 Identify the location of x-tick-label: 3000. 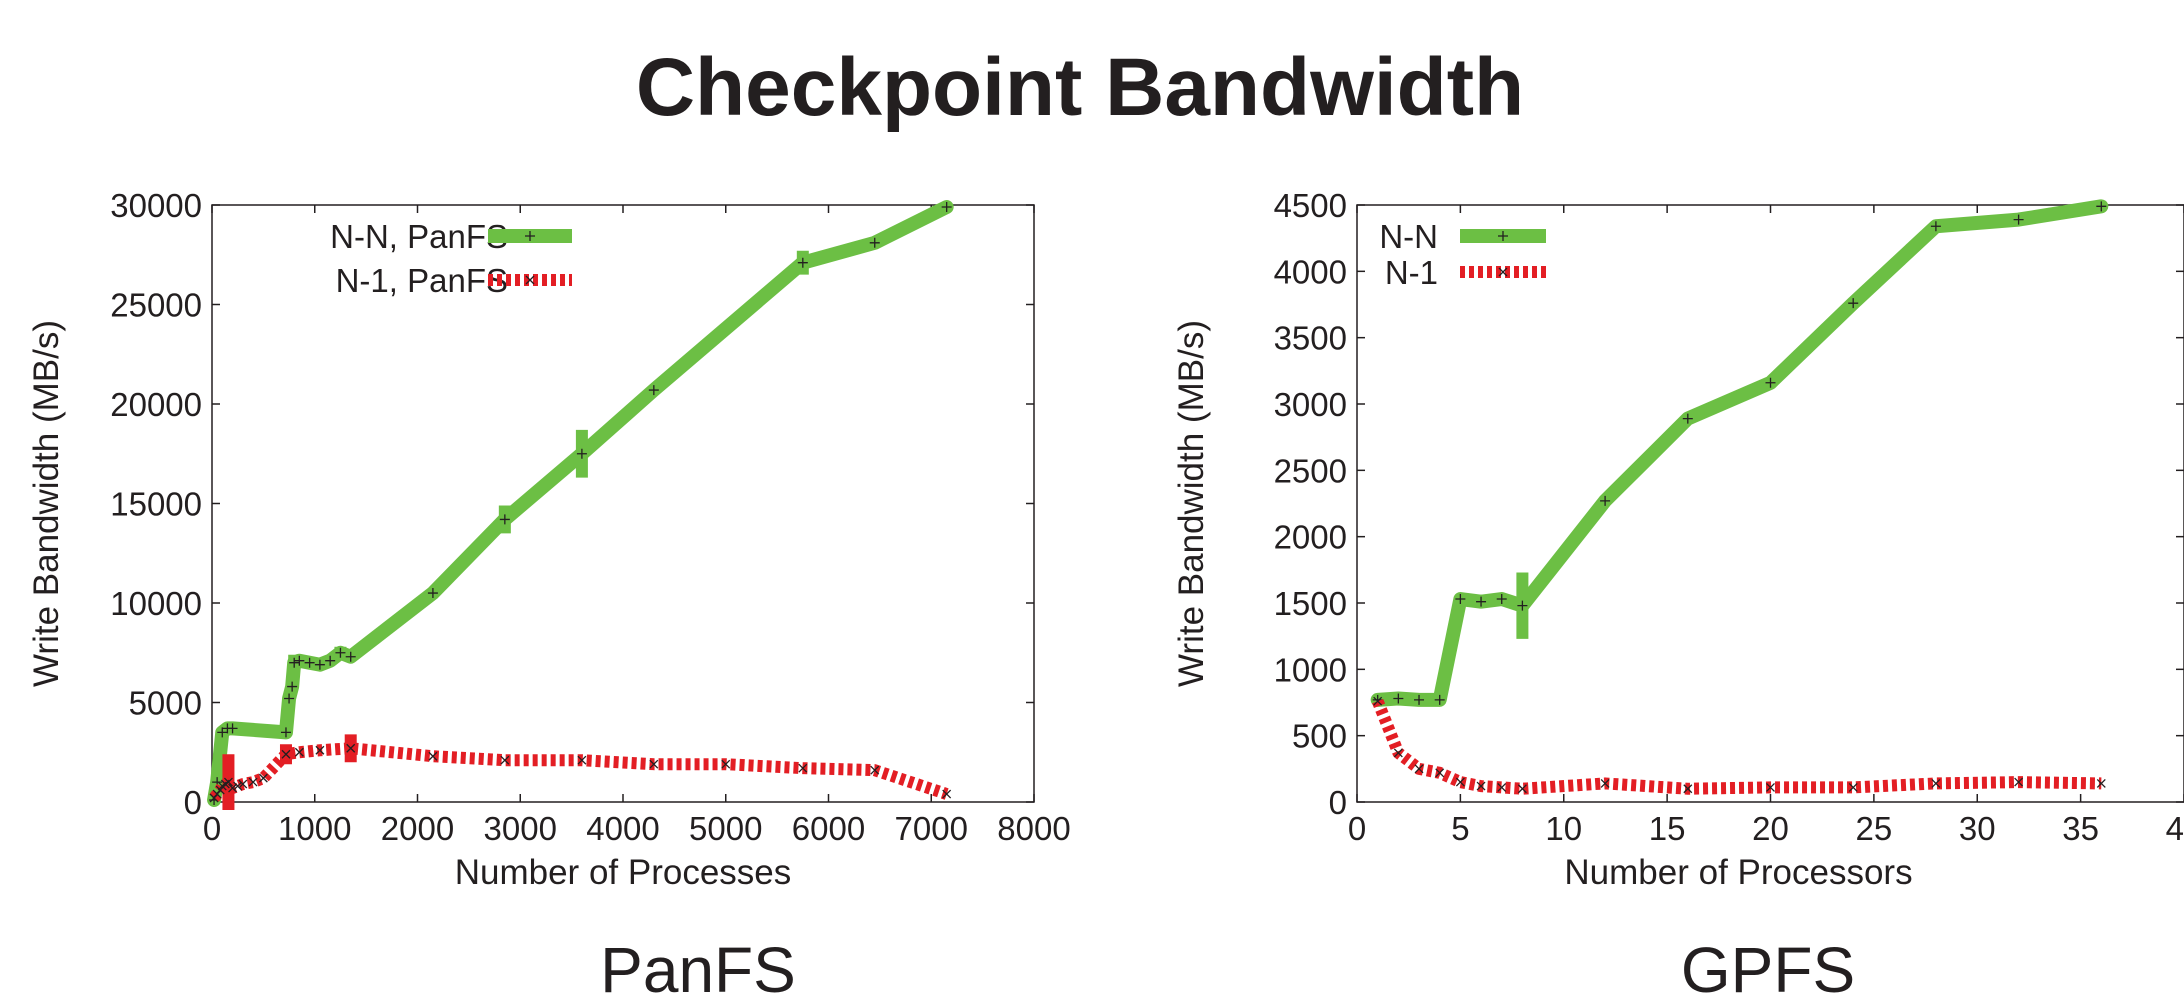
(520, 828).